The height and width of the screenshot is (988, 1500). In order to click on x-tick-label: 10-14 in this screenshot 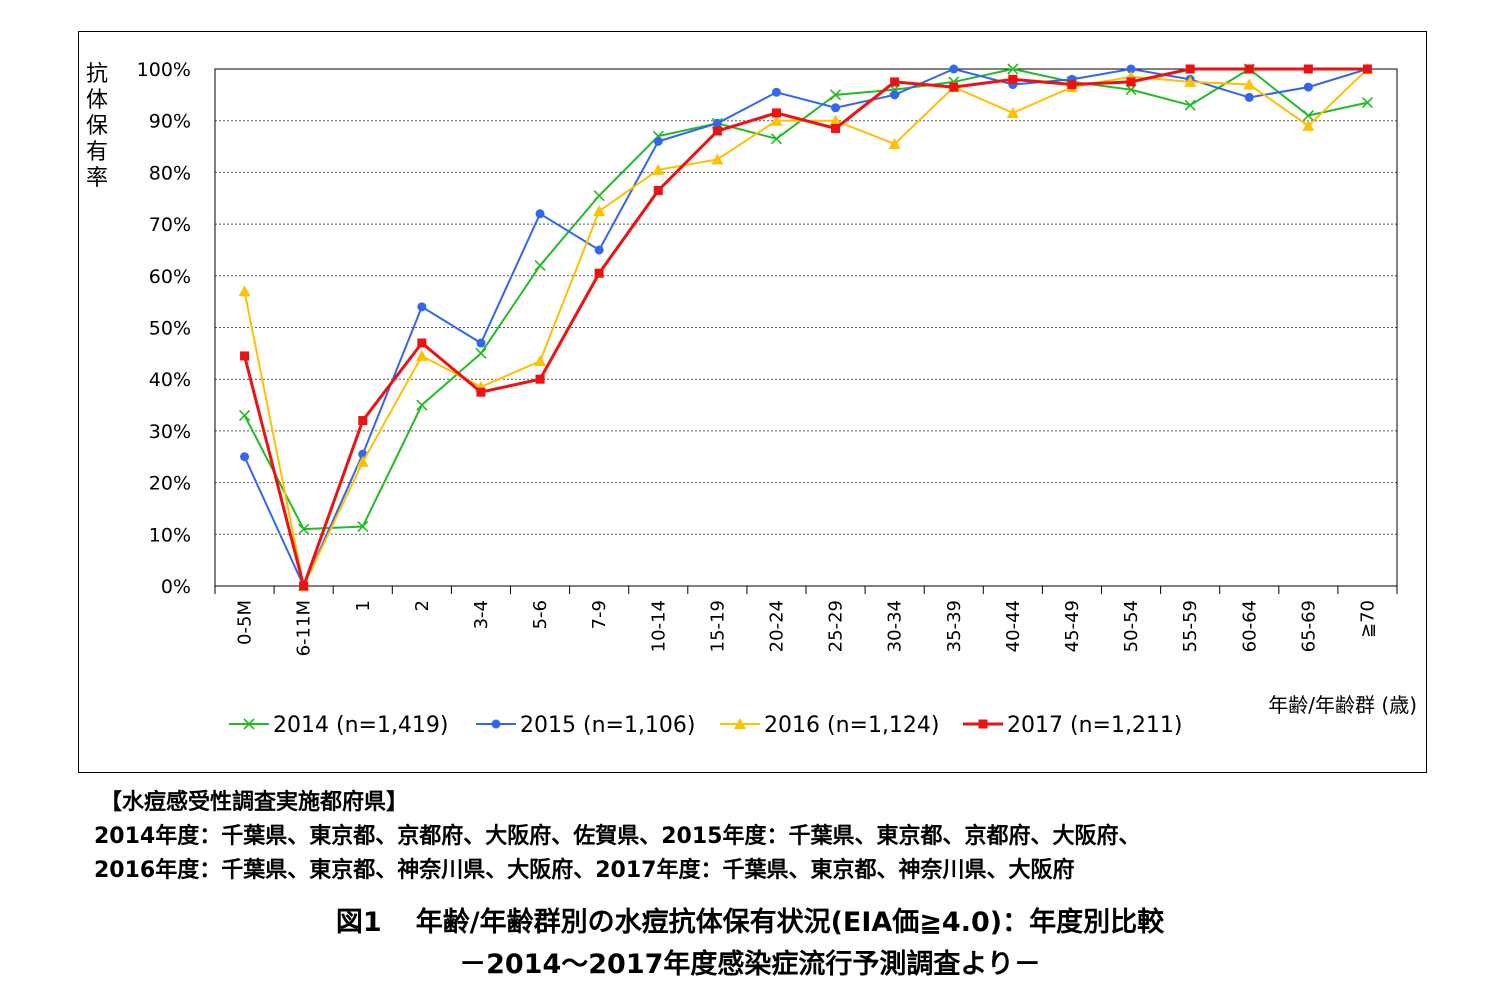, I will do `click(658, 626)`.